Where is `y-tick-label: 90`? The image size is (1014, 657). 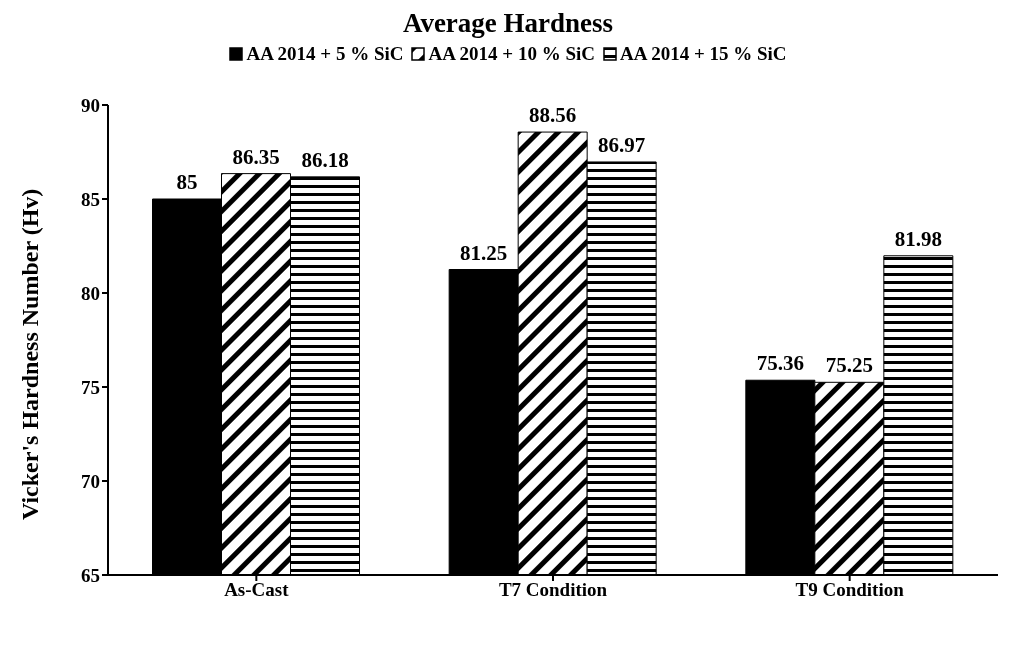
y-tick-label: 90 is located at coordinates (90, 105).